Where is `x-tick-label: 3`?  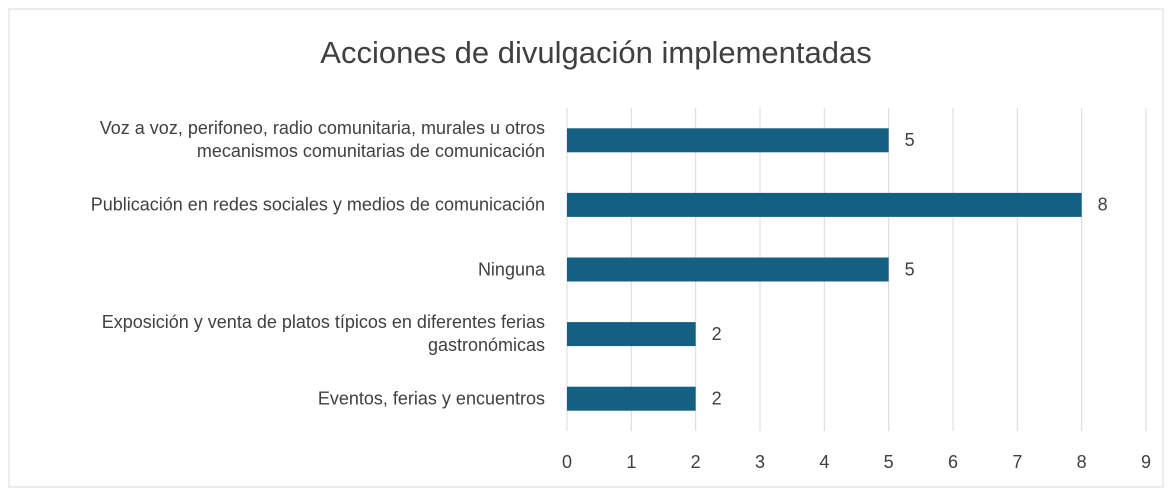
x-tick-label: 3 is located at coordinates (760, 462).